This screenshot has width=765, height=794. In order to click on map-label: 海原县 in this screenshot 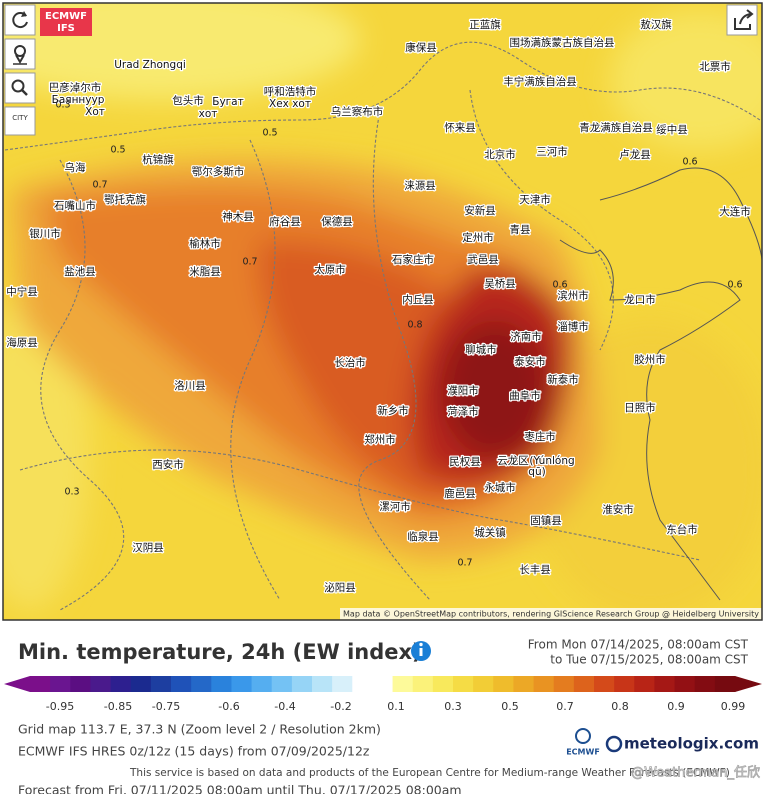, I will do `click(22, 342)`.